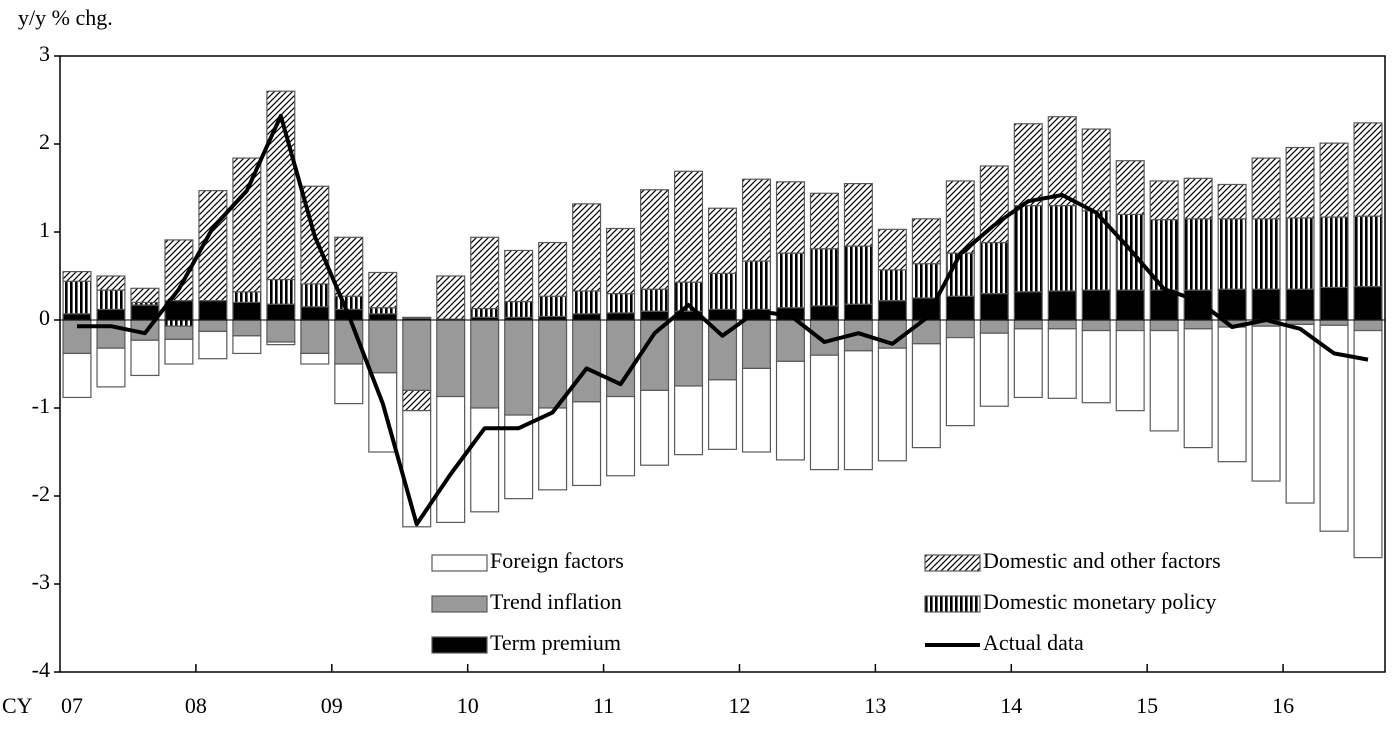 The height and width of the screenshot is (729, 1398). What do you see at coordinates (41, 581) in the screenshot?
I see `y-tick-label: -3` at bounding box center [41, 581].